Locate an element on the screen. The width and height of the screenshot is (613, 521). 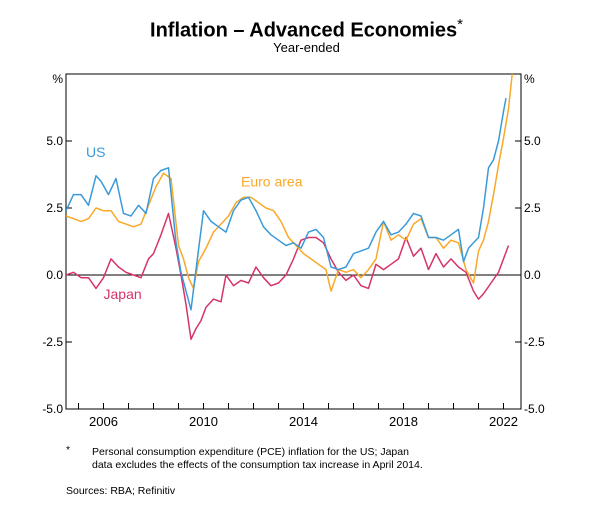
series-label-euro-area: Euro area is located at coordinates (272, 182).